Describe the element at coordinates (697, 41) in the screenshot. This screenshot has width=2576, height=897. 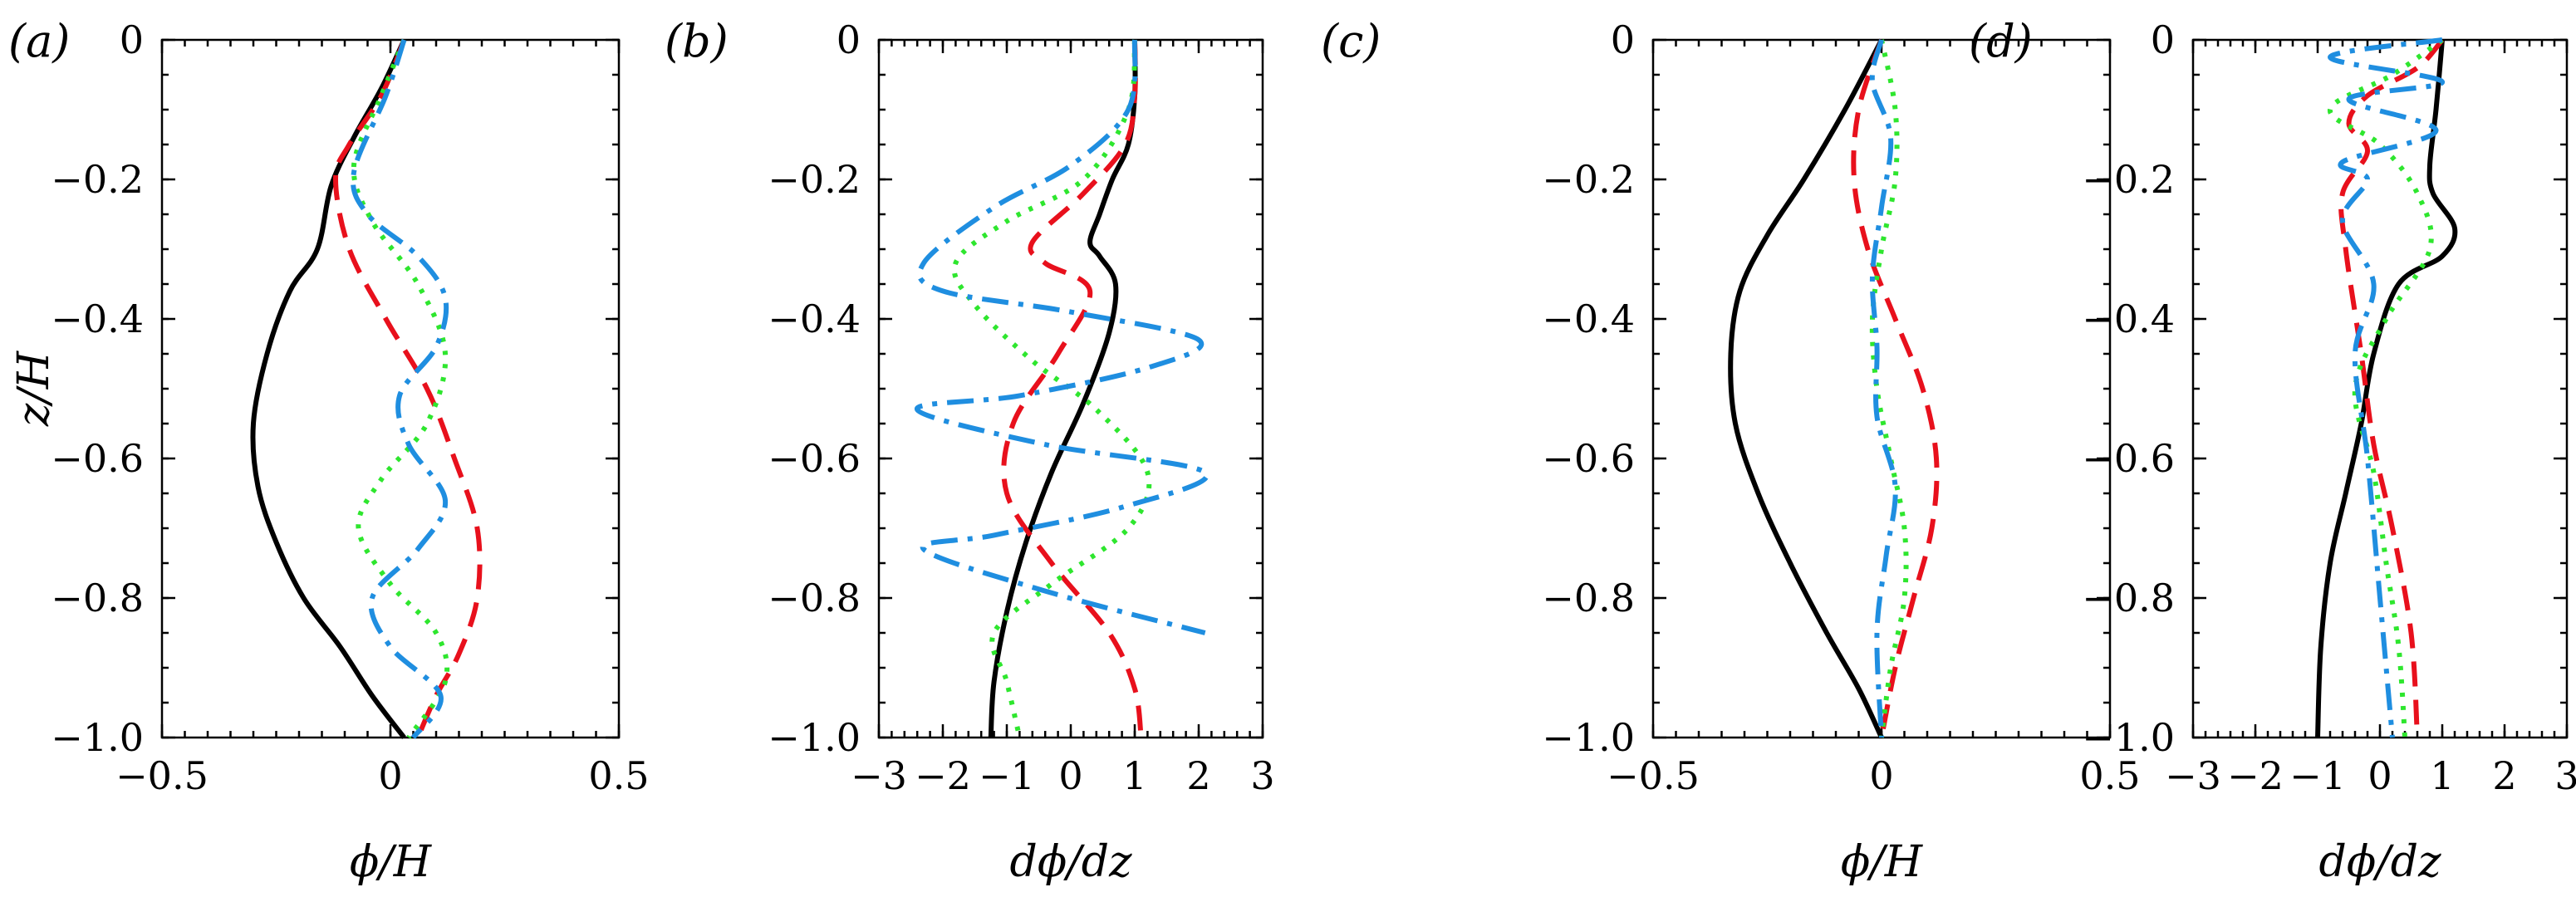
I see `panel-label: (b)` at that location.